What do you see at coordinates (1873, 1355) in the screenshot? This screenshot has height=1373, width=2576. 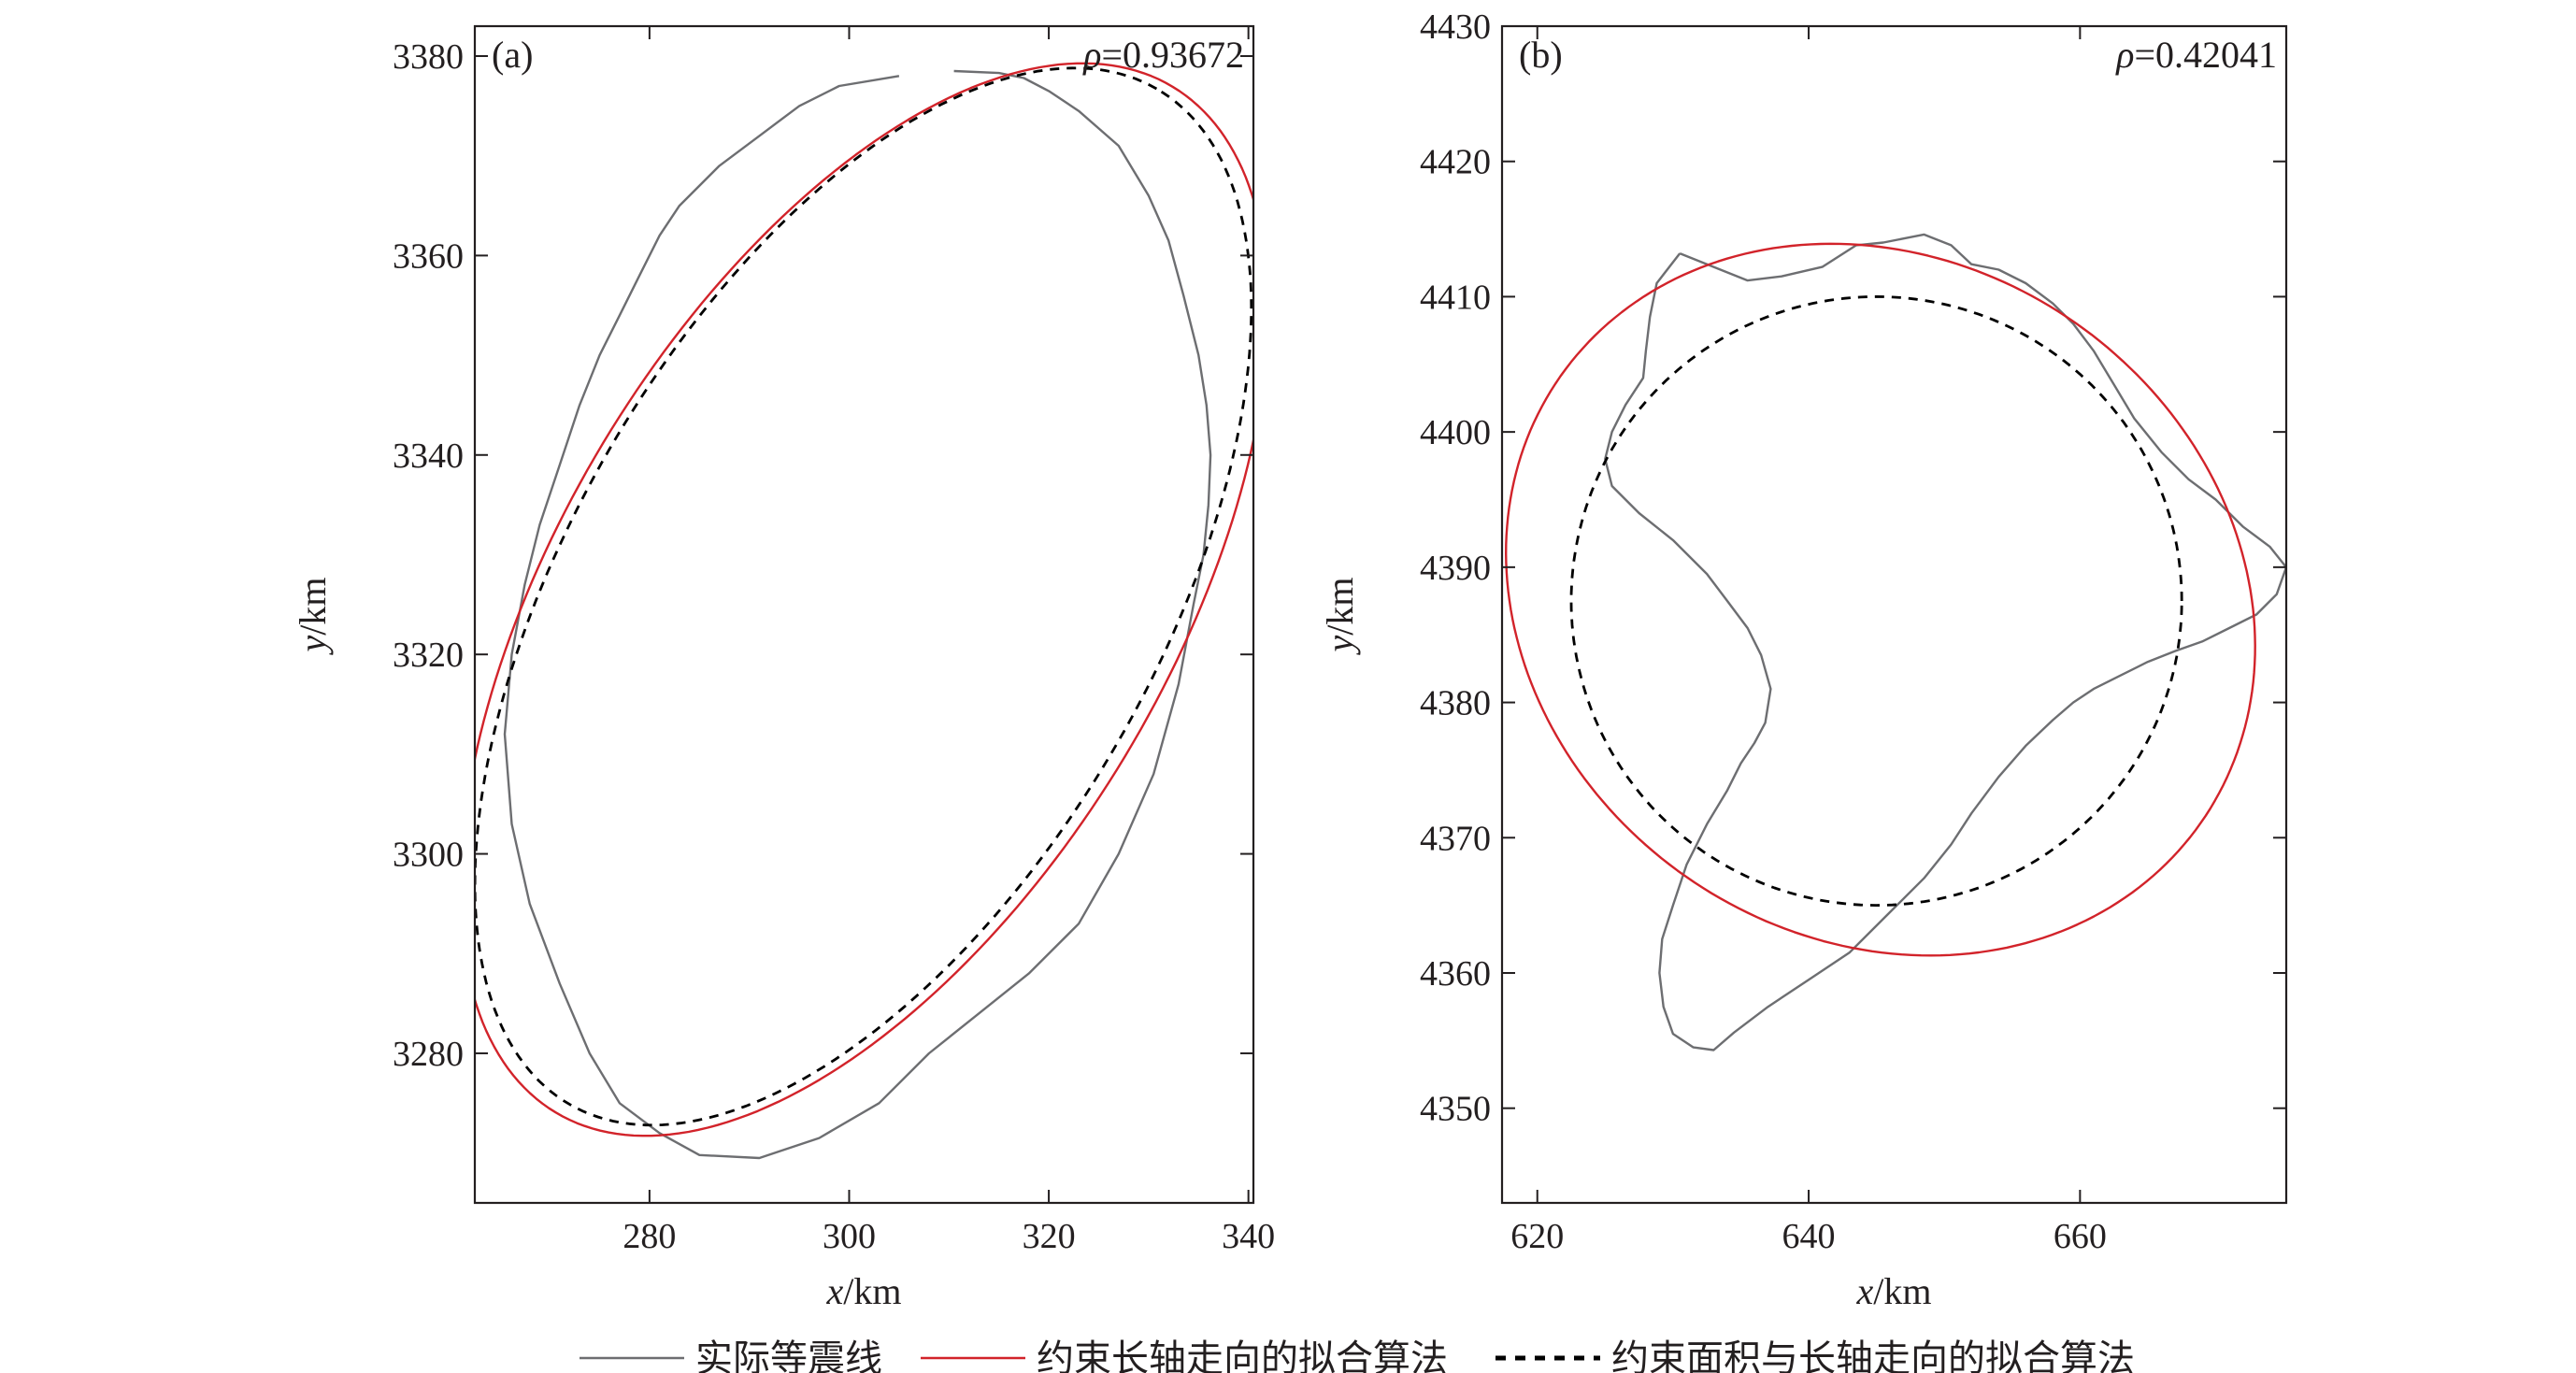 I see `legend-label-area-axis-constrained-fit: 约束面积与长轴走向的拟合算法` at bounding box center [1873, 1355].